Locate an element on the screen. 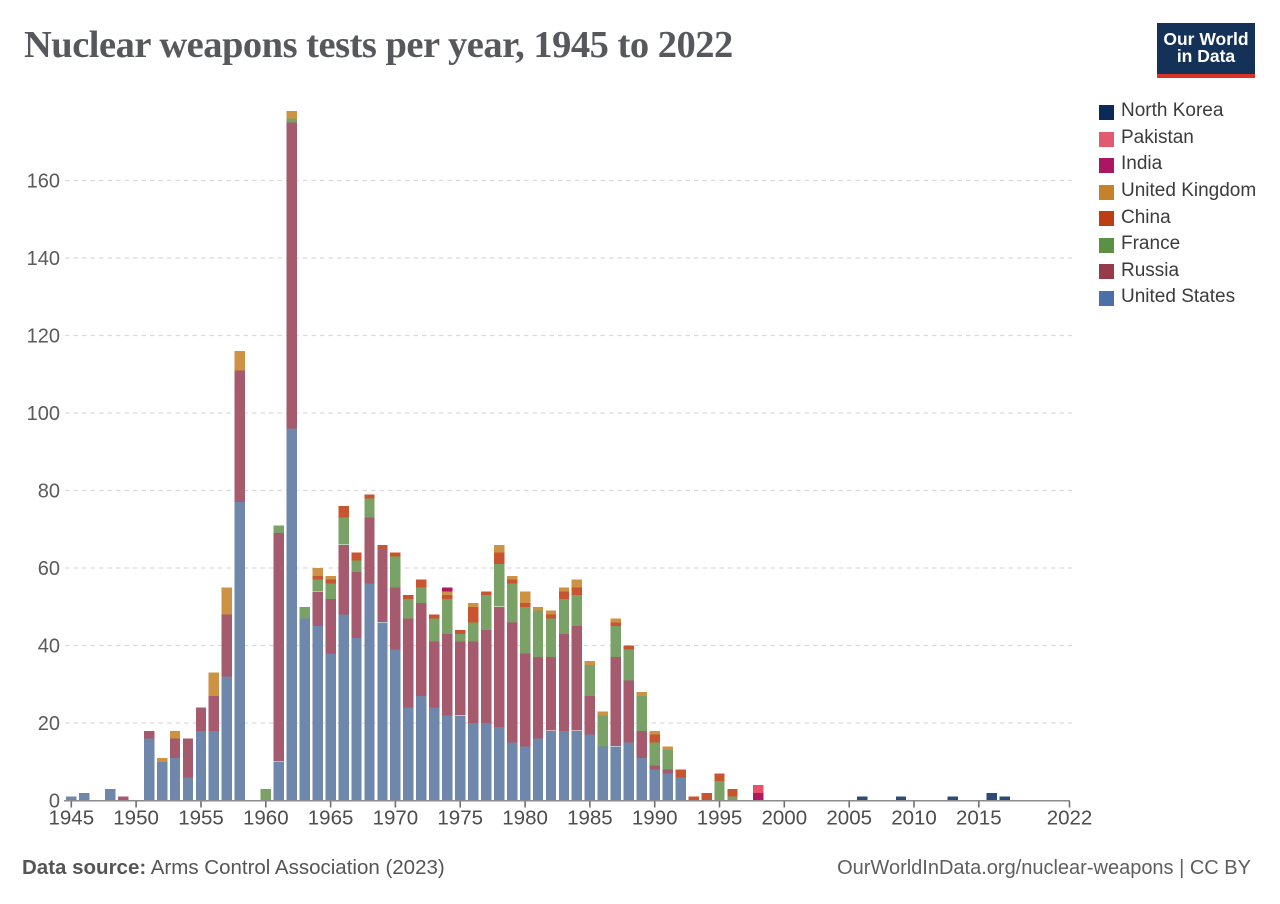 This screenshot has height=904, width=1280. svg-text: 0 is located at coordinates (54, 802).